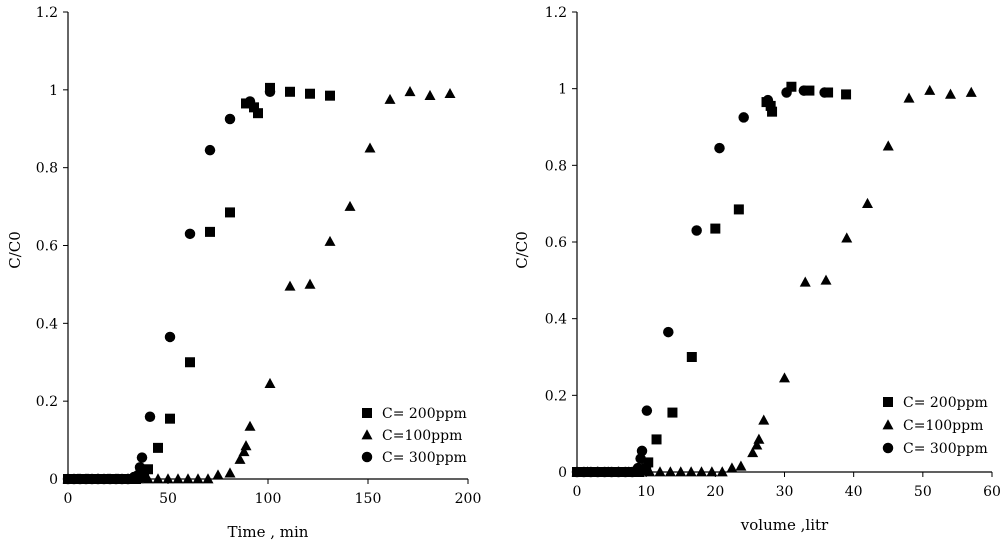 The width and height of the screenshot is (1000, 548). Describe the element at coordinates (424, 414) in the screenshot. I see `legend-label: C= 200ppm` at that location.